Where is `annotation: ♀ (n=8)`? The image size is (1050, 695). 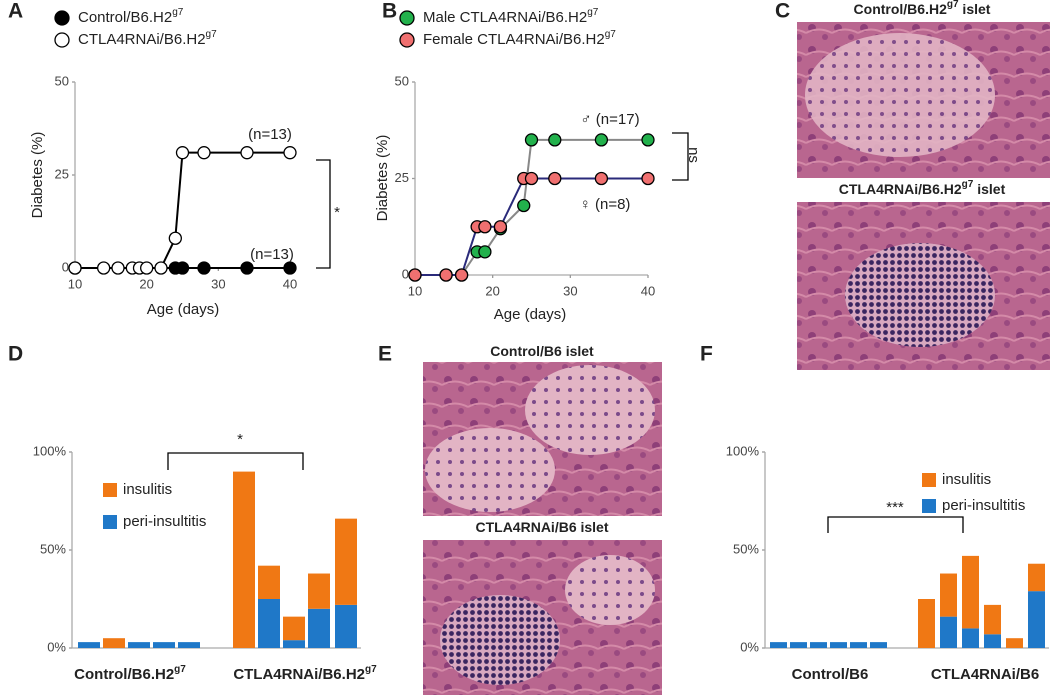 annotation: ♀ (n=8) is located at coordinates (605, 204).